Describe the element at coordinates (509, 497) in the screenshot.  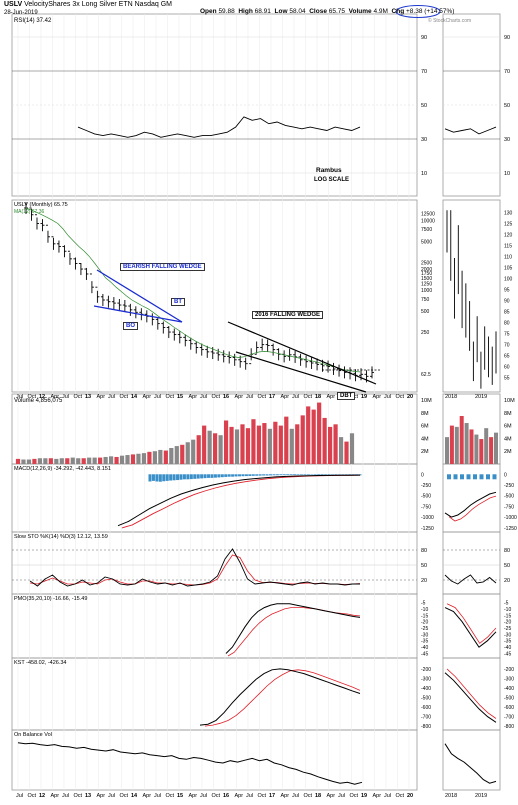
I see `macd-inset-tick-label: -500` at that location.